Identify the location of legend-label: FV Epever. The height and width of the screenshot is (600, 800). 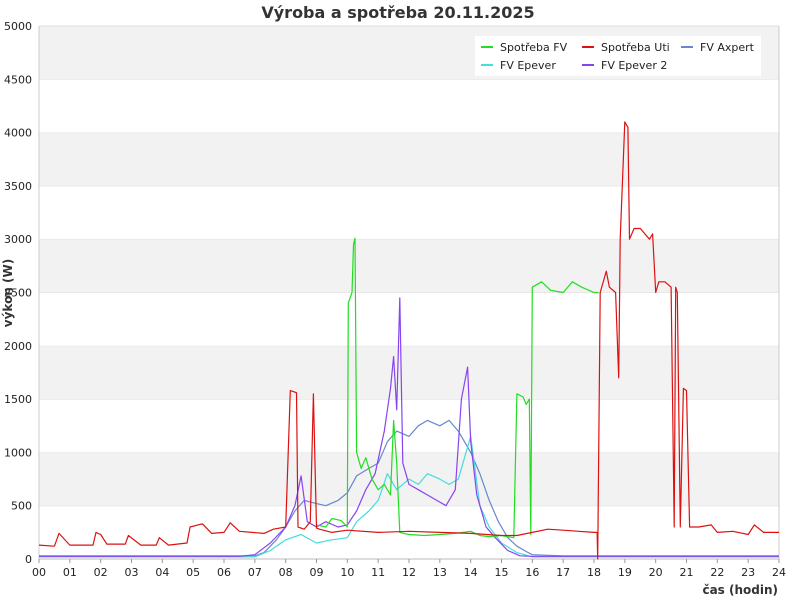
(528, 65).